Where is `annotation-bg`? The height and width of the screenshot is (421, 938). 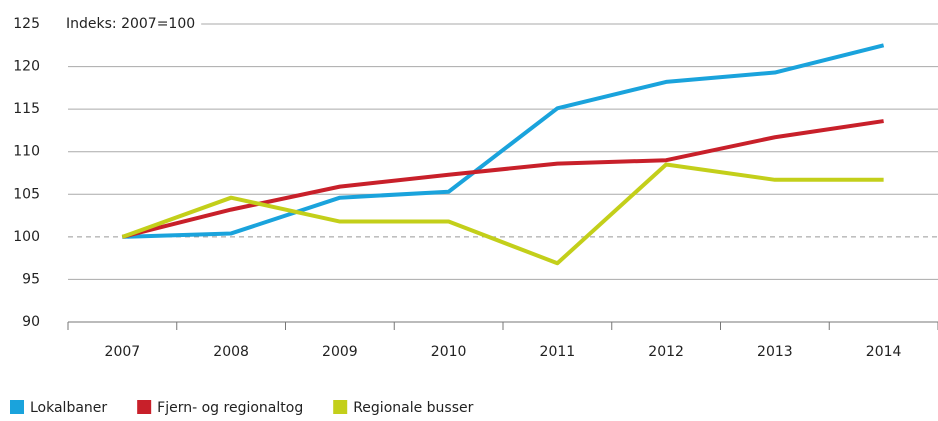
annotation-bg is located at coordinates (133, 24).